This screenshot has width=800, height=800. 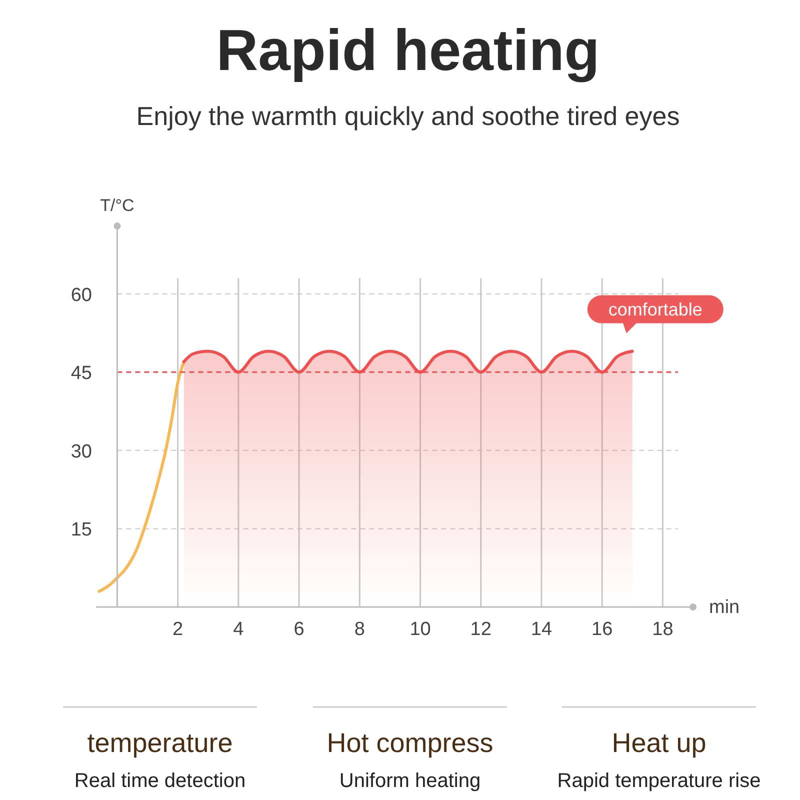 I want to click on text: Uniform heating, so click(x=410, y=781).